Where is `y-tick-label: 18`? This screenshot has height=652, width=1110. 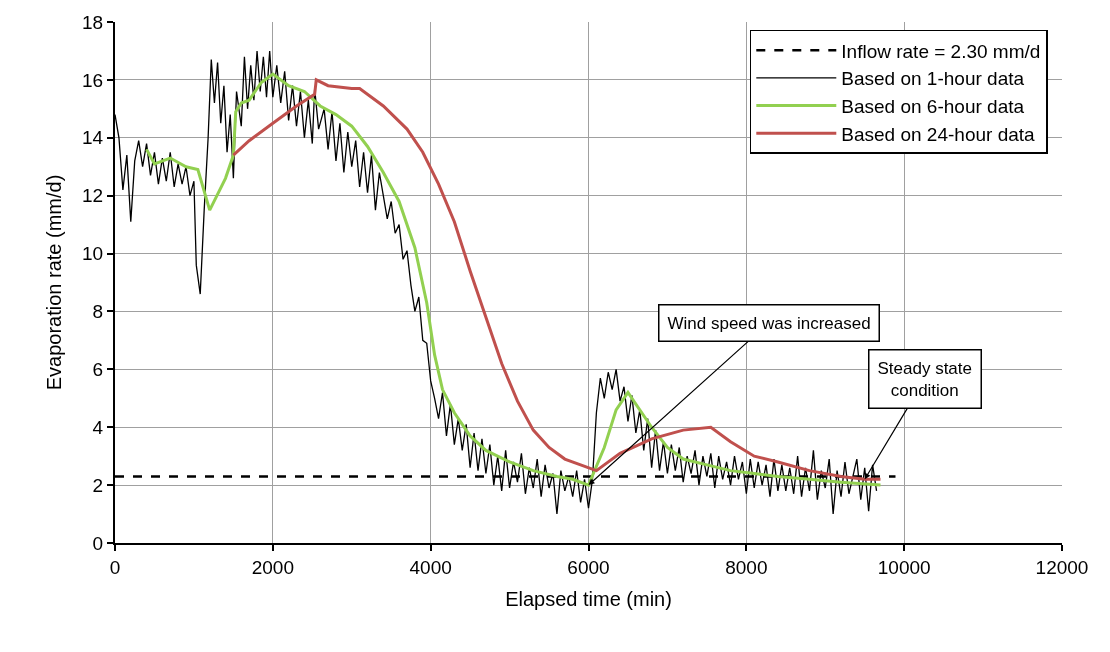 y-tick-label: 18 is located at coordinates (93, 22).